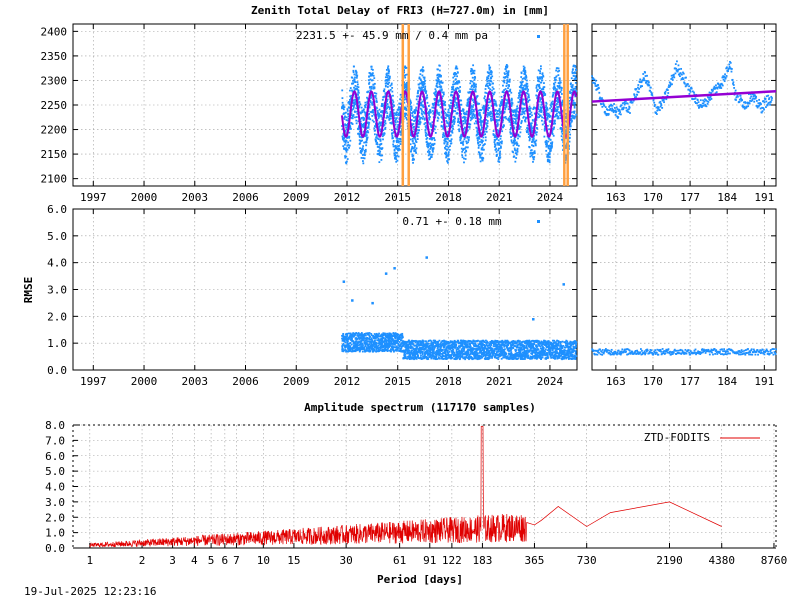 Image resolution: width=800 pixels, height=600 pixels. What do you see at coordinates (684, 113) in the screenshot?
I see `ztd-recent-panel: 163 170 177 184 191` at bounding box center [684, 113].